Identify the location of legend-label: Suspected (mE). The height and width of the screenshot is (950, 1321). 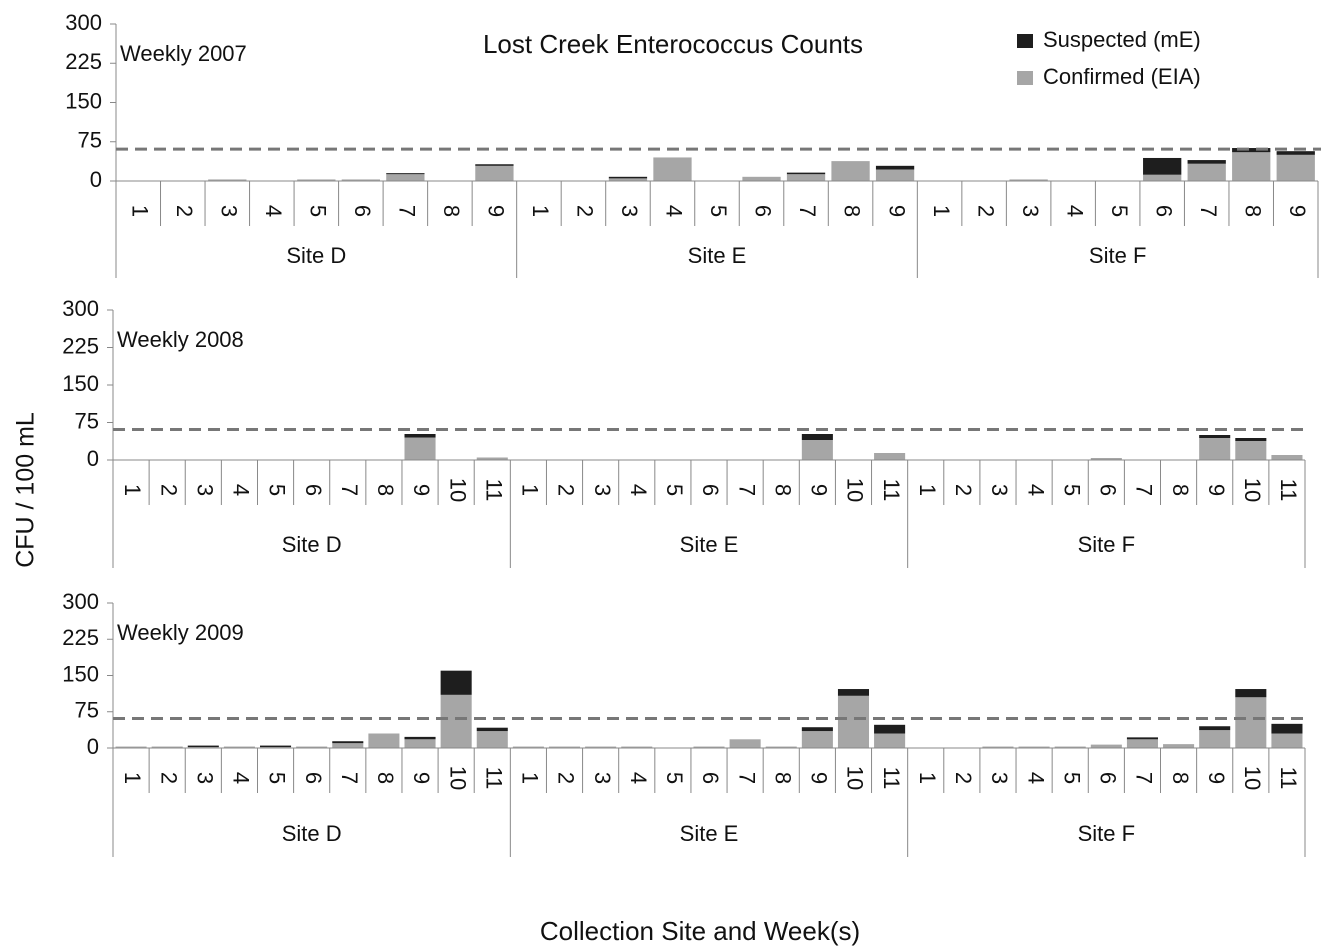
(1122, 39).